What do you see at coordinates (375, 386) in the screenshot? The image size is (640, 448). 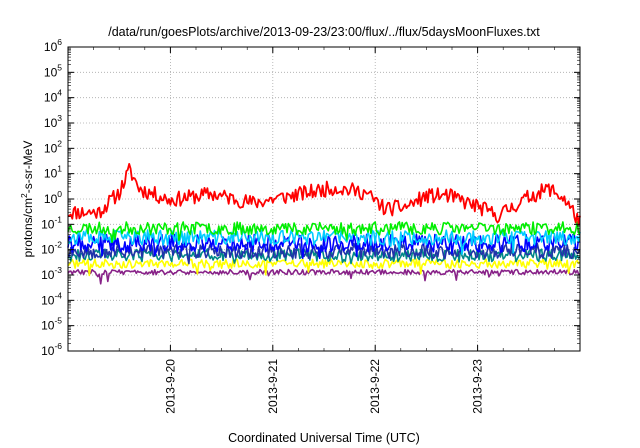 I see `x-tick-label: 2013-9-22` at bounding box center [375, 386].